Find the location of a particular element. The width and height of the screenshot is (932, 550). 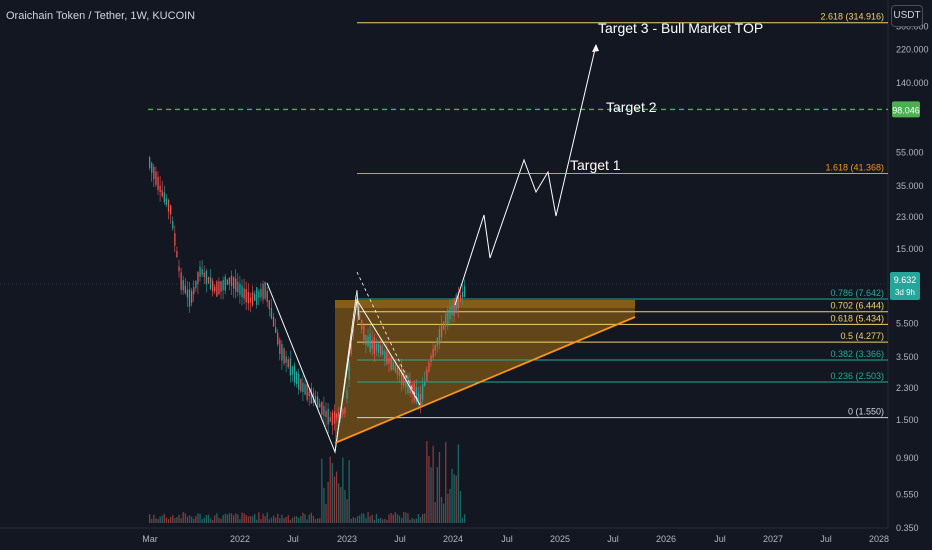

fib-level-label: 2.618 (314.916) is located at coordinates (852, 17).